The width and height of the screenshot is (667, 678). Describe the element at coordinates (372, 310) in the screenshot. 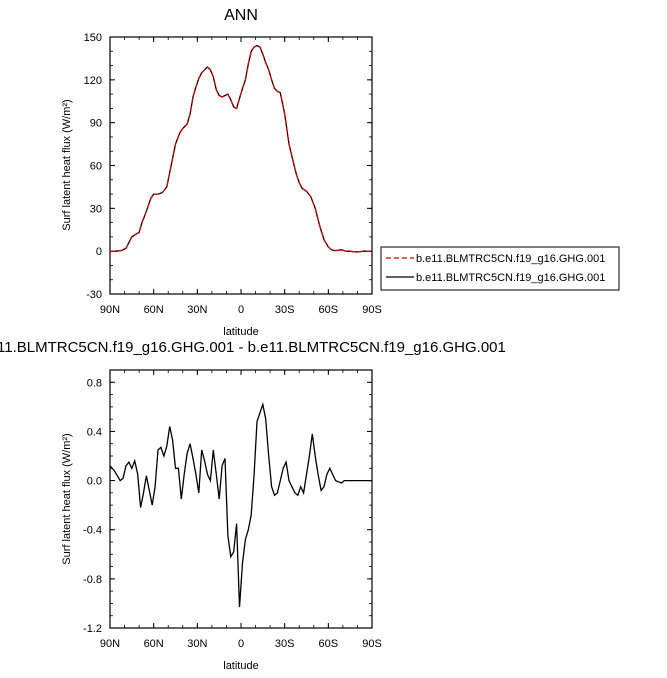

I see `top-x-tick-label: 90S` at that location.